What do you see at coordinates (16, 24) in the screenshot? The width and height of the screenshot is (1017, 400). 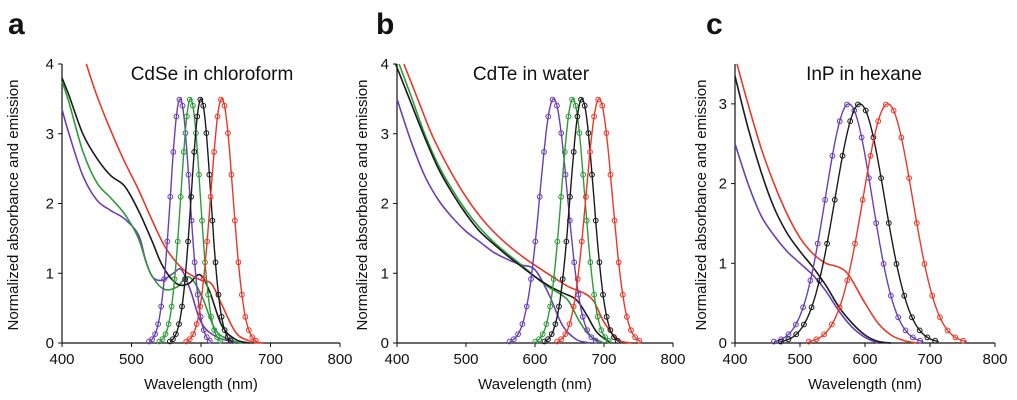 I see `panel-label: a` at bounding box center [16, 24].